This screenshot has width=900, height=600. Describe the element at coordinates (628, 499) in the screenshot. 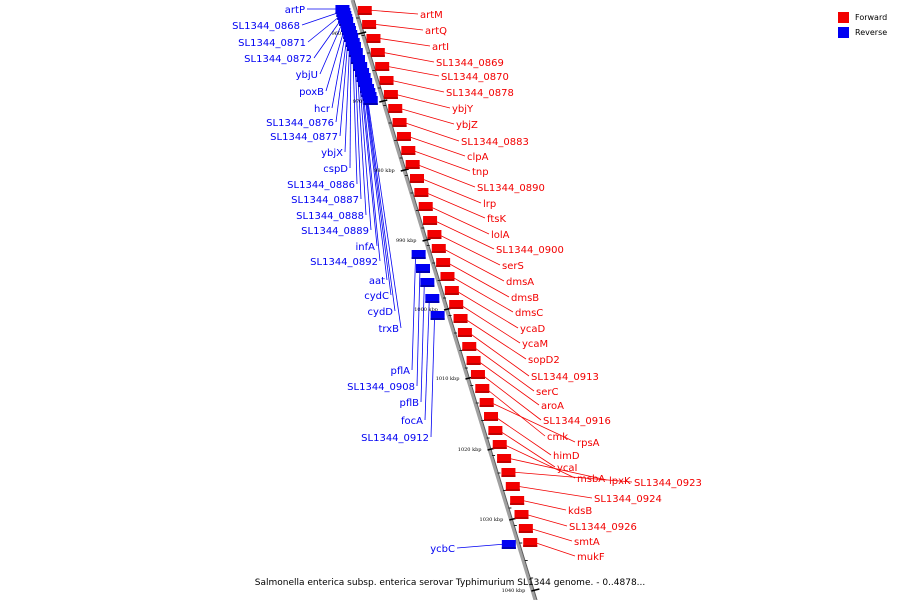

I see `gene-label-SL1344_0924: SL1344_0924` at that location.